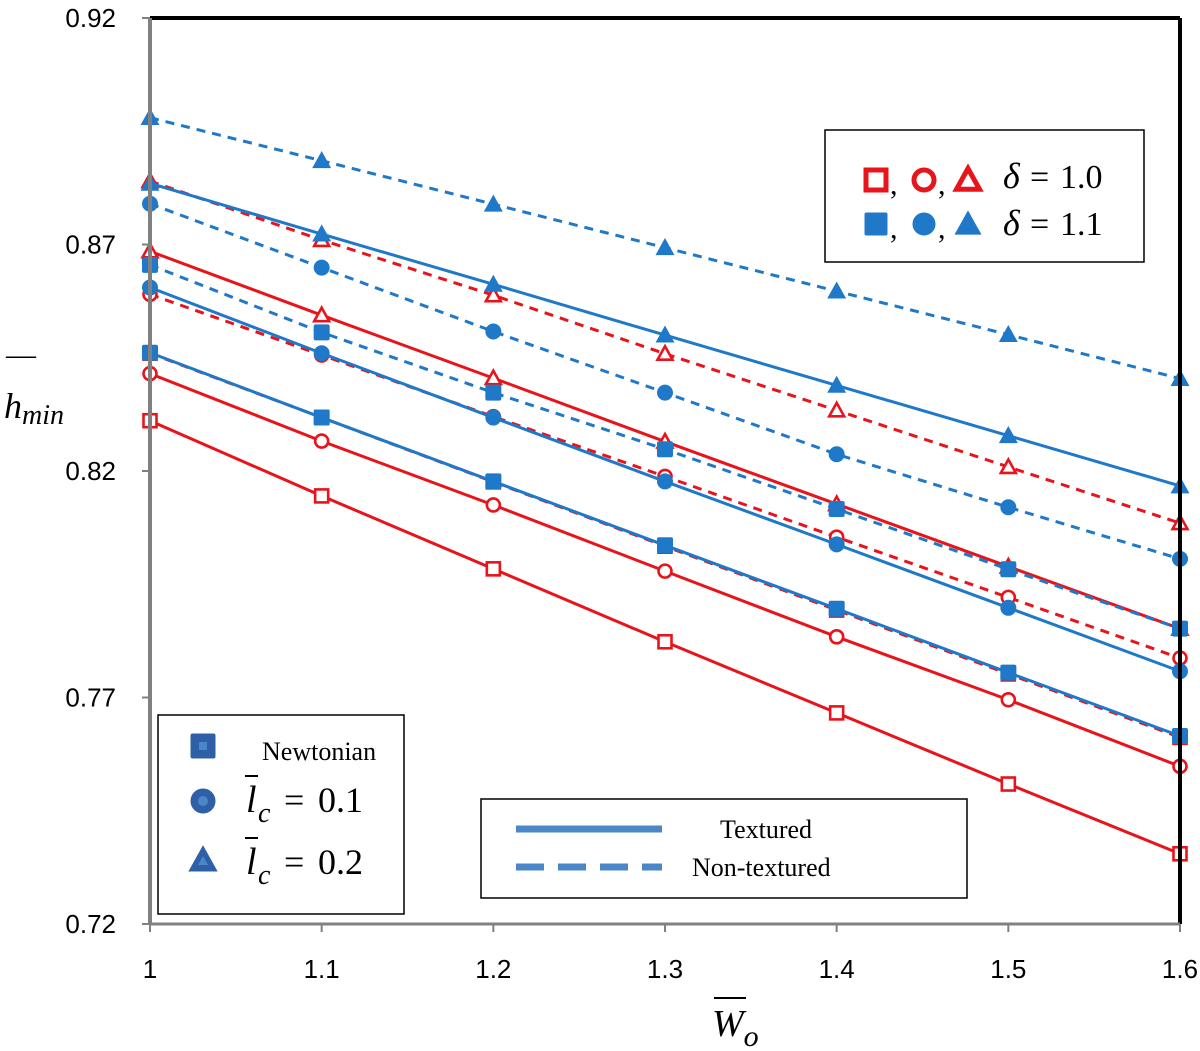 The image size is (1200, 1051). Describe the element at coordinates (34, 384) in the screenshot. I see `y-axis-label: — hmin` at that location.